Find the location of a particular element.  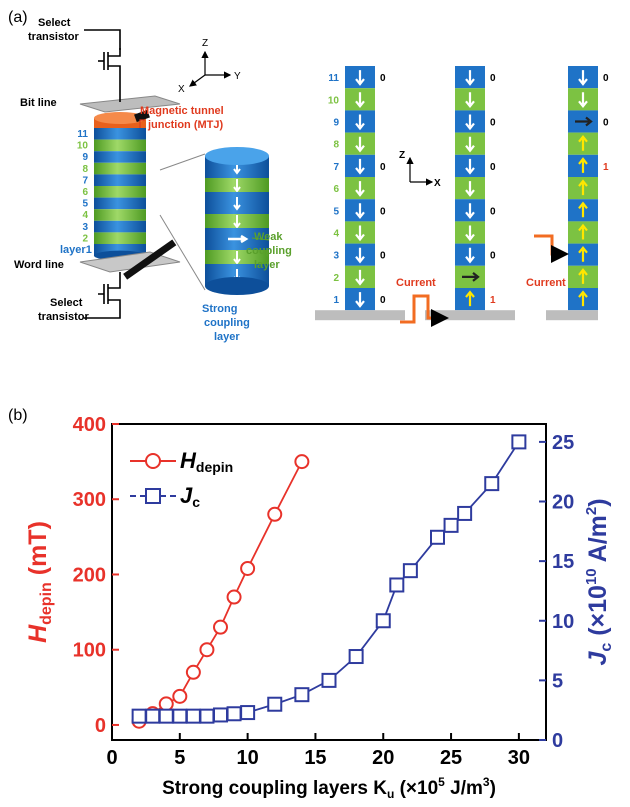

x-tick-label: 30 is located at coordinates (519, 758).